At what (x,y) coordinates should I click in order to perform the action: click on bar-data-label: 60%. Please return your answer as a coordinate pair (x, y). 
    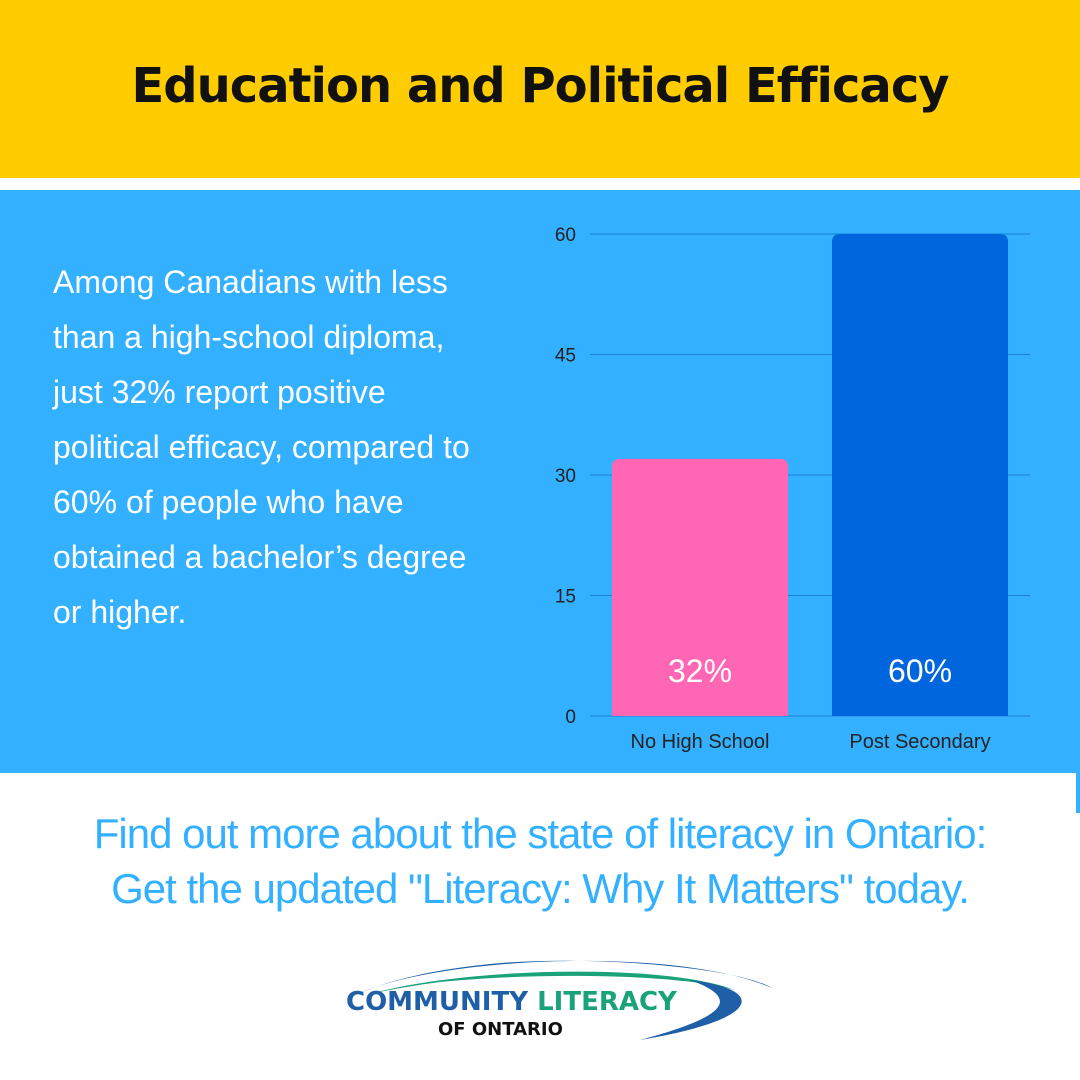
    Looking at the image, I should click on (920, 671).